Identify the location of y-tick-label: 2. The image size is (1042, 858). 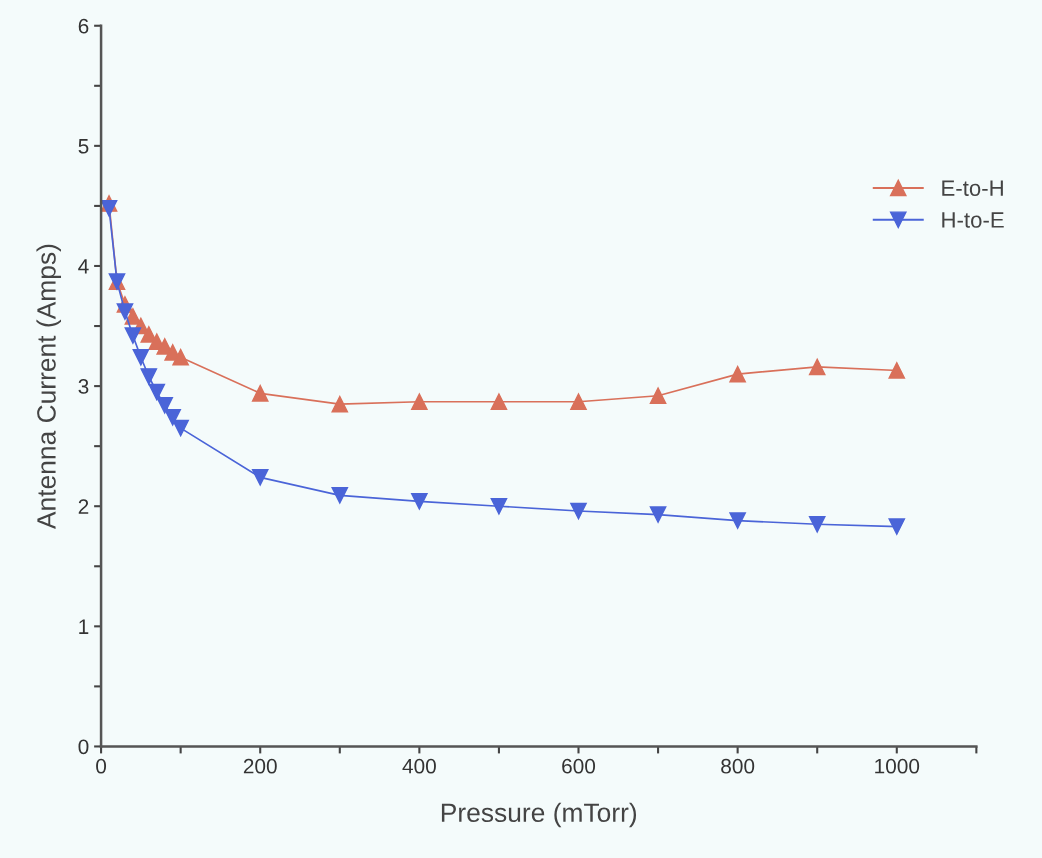
(83, 506).